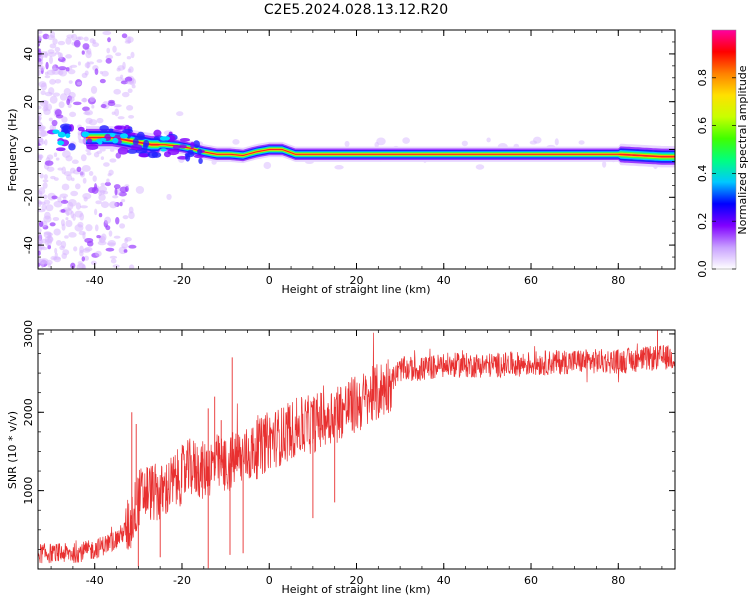  I want to click on snr-xtick-label: 80, so click(618, 580).